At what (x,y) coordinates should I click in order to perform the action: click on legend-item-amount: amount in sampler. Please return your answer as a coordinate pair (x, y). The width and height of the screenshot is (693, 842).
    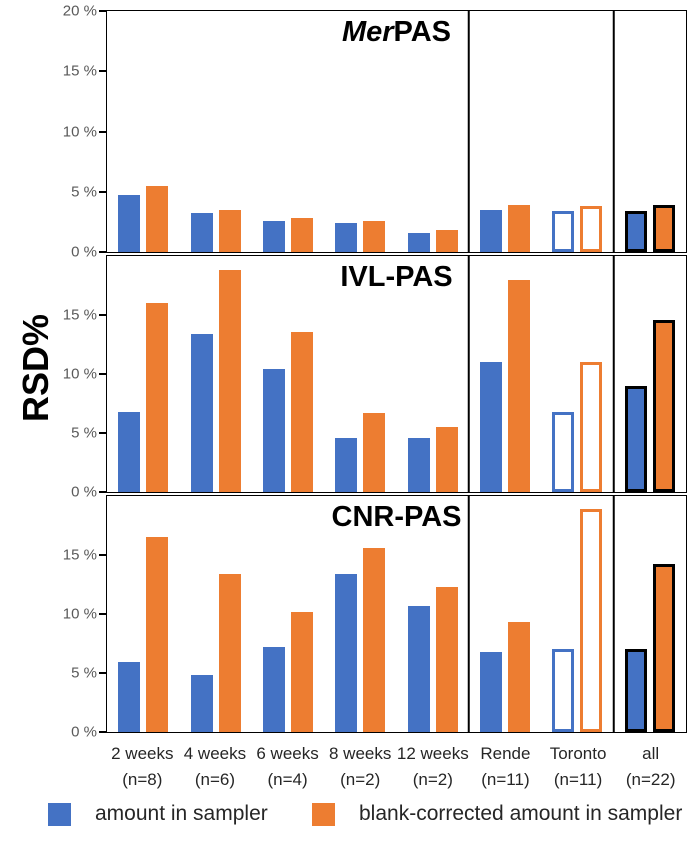
    Looking at the image, I should click on (158, 814).